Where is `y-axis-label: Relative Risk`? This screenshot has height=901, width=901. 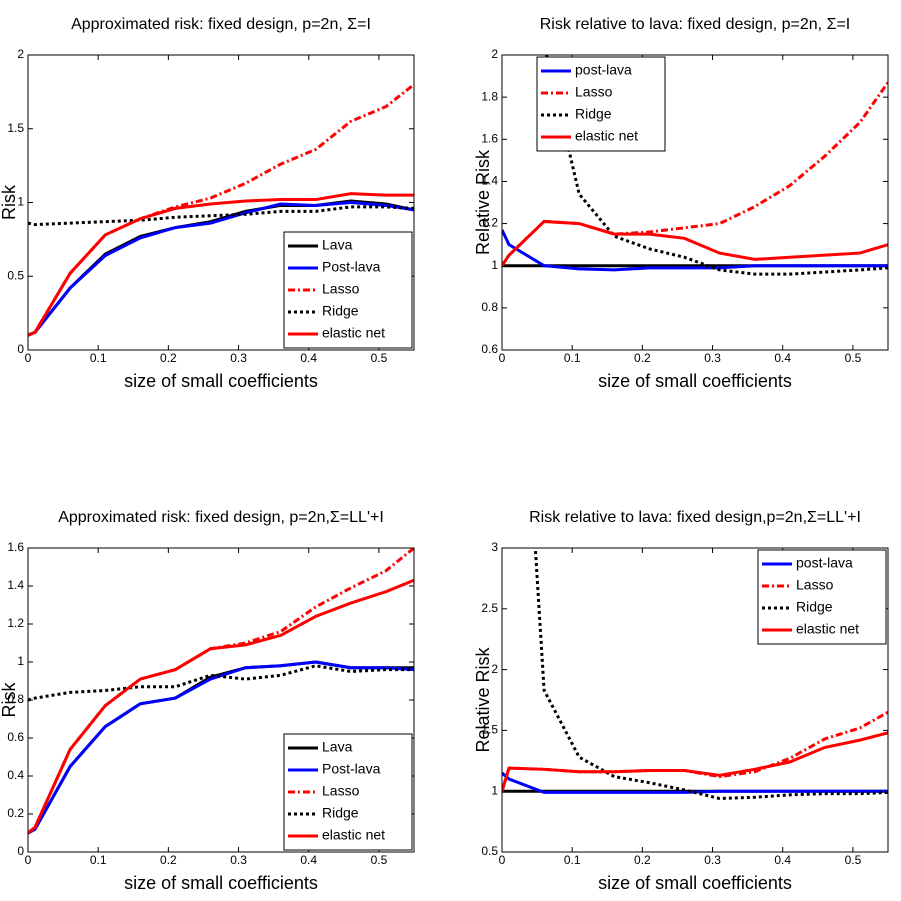
y-axis-label: Relative Risk is located at coordinates (483, 699).